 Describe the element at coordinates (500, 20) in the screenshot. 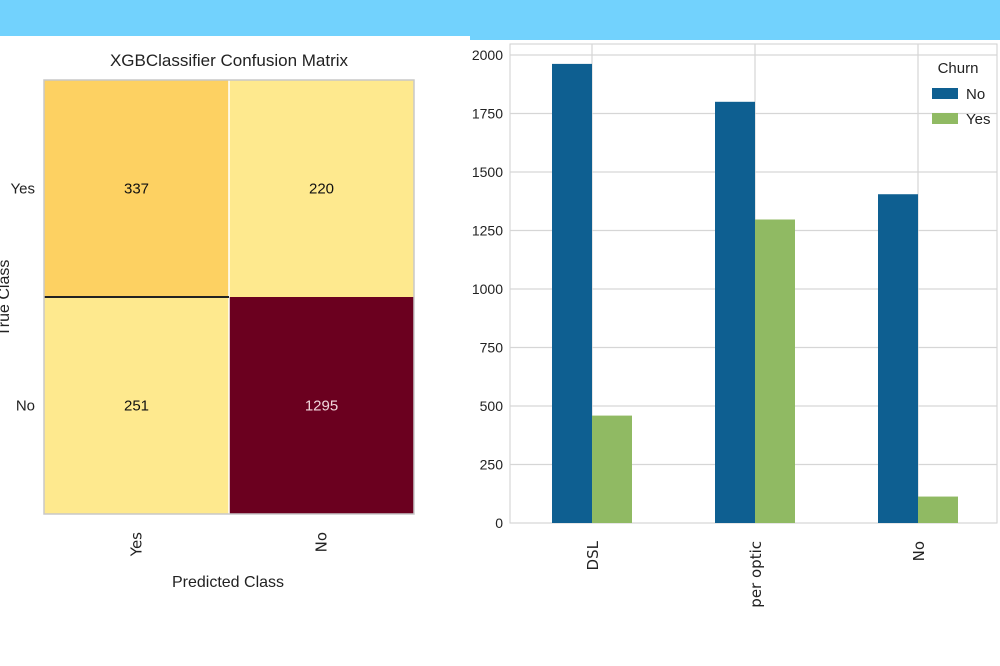

I see `top-banner` at that location.